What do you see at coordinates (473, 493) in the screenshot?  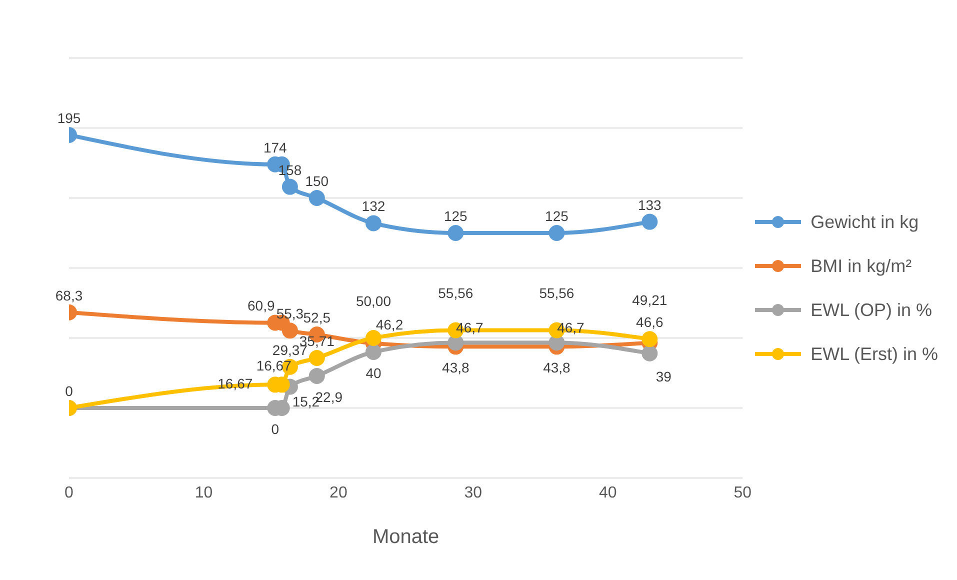 I see `x-tick-label: 30` at bounding box center [473, 493].